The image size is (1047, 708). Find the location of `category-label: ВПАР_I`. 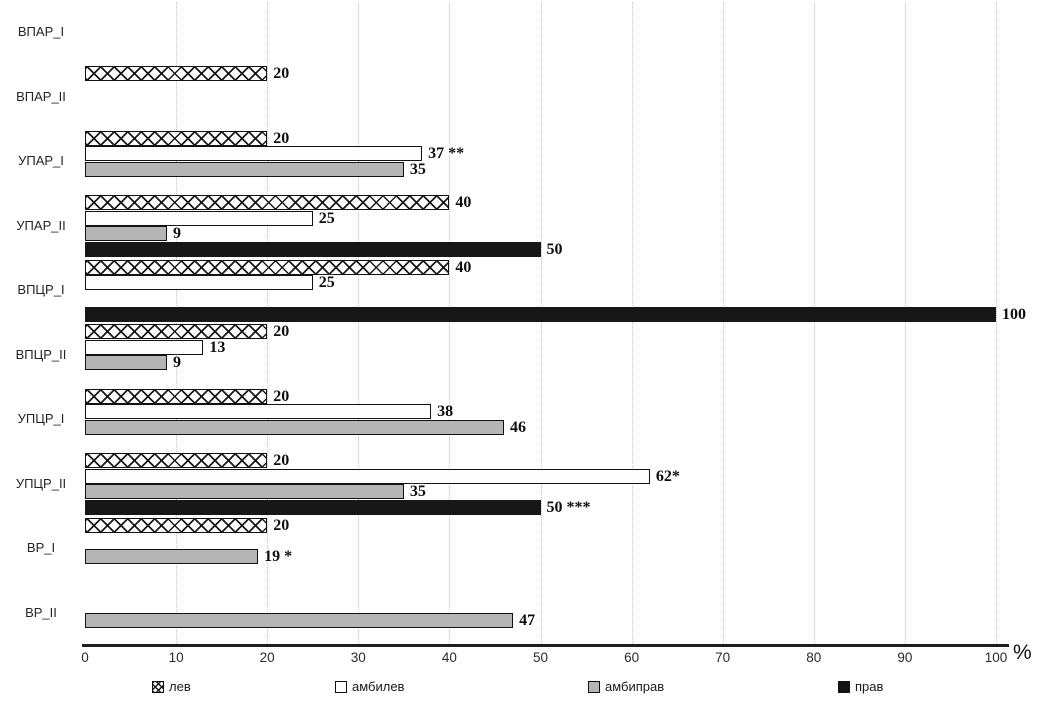

category-label: ВПАР_I is located at coordinates (41, 32).